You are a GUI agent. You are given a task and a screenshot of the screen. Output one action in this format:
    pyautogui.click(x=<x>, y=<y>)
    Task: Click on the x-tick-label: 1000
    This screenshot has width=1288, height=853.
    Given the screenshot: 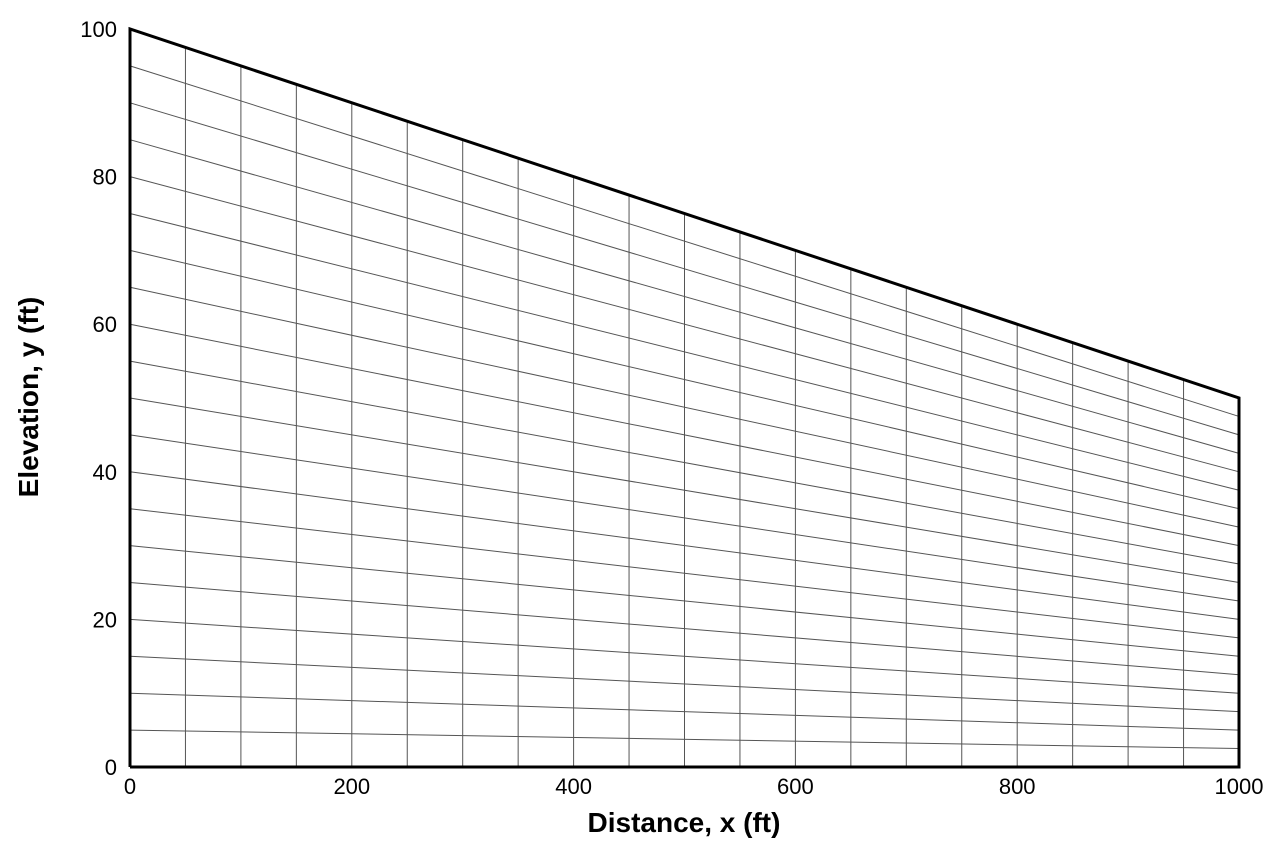 What is the action you would take?
    pyautogui.click(x=1239, y=786)
    